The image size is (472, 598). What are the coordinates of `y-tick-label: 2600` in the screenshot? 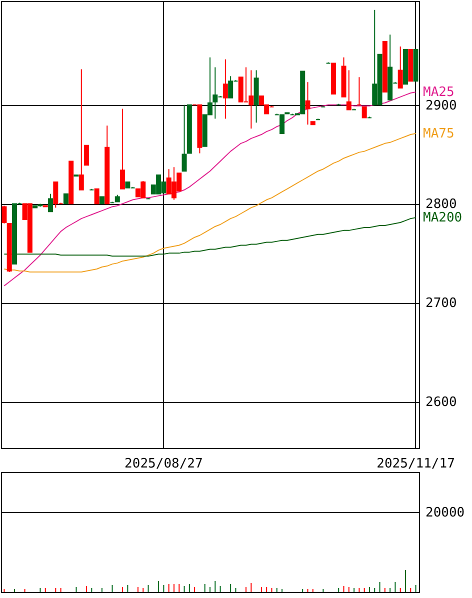 It's located at (441, 402).